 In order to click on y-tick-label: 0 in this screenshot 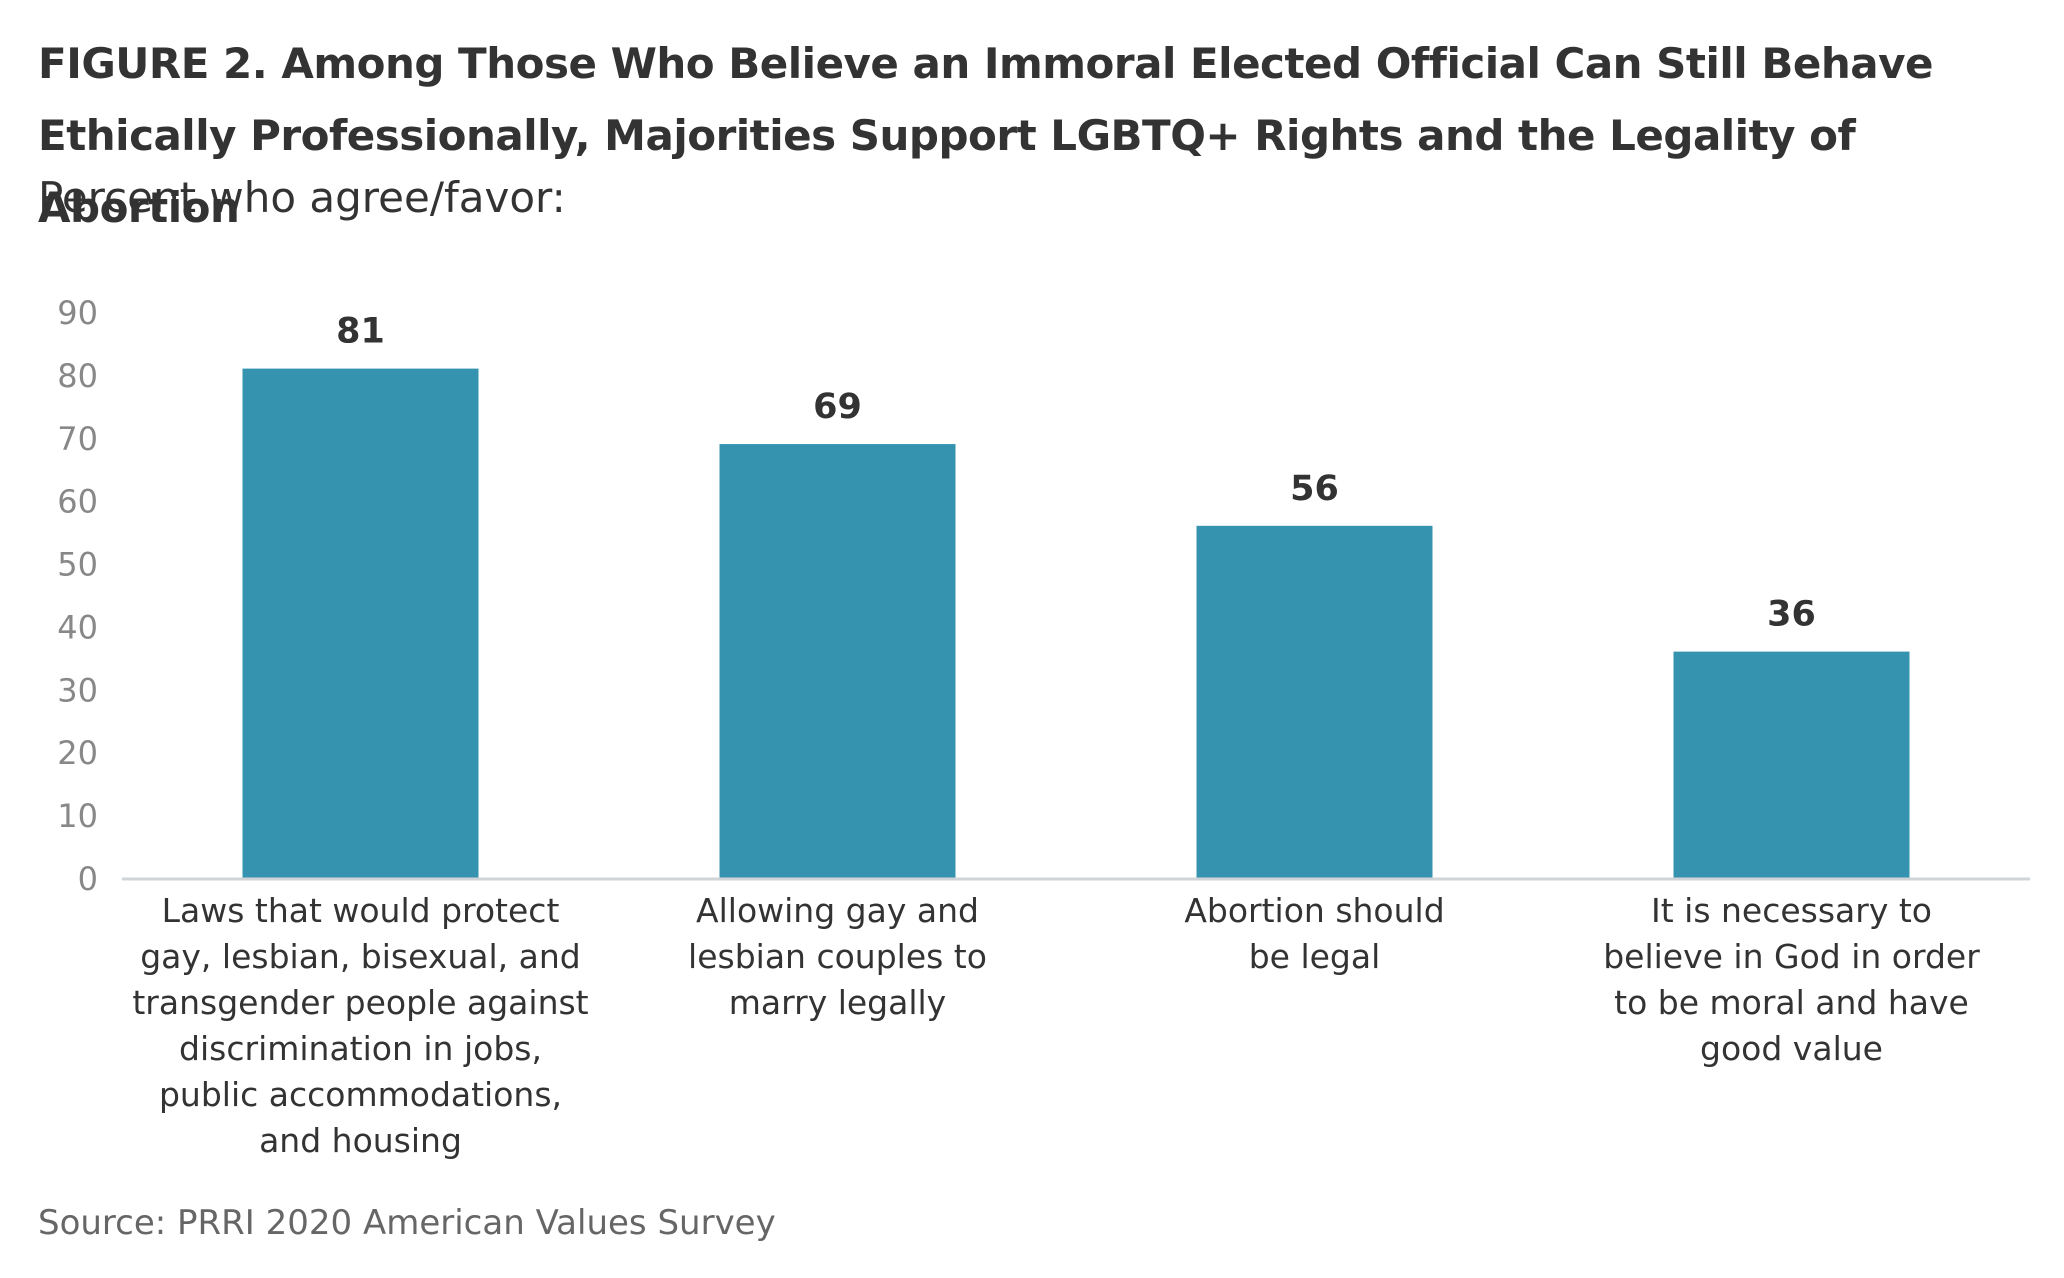, I will do `click(88, 879)`.